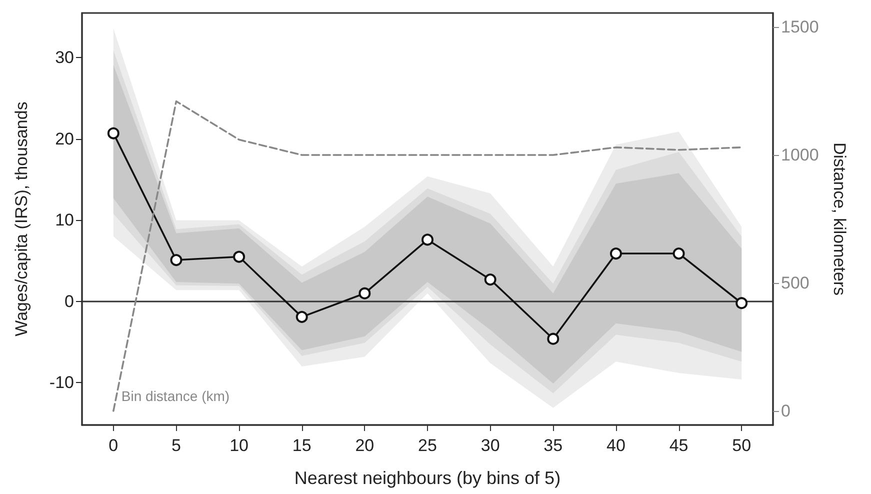 This screenshot has width=871, height=494. I want to click on x-tick-label: 5, so click(176, 445).